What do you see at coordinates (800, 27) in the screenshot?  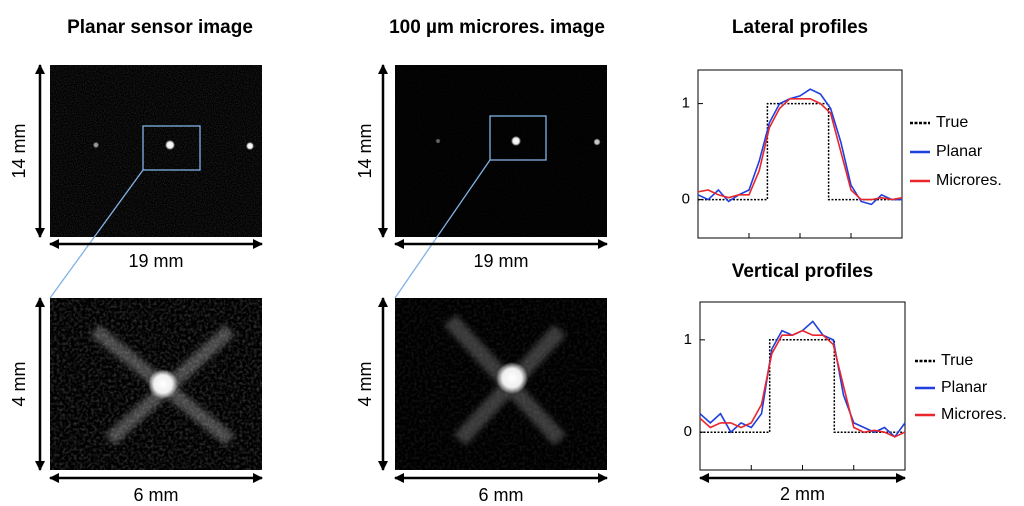 I see `chart-title: Lateral profiles` at bounding box center [800, 27].